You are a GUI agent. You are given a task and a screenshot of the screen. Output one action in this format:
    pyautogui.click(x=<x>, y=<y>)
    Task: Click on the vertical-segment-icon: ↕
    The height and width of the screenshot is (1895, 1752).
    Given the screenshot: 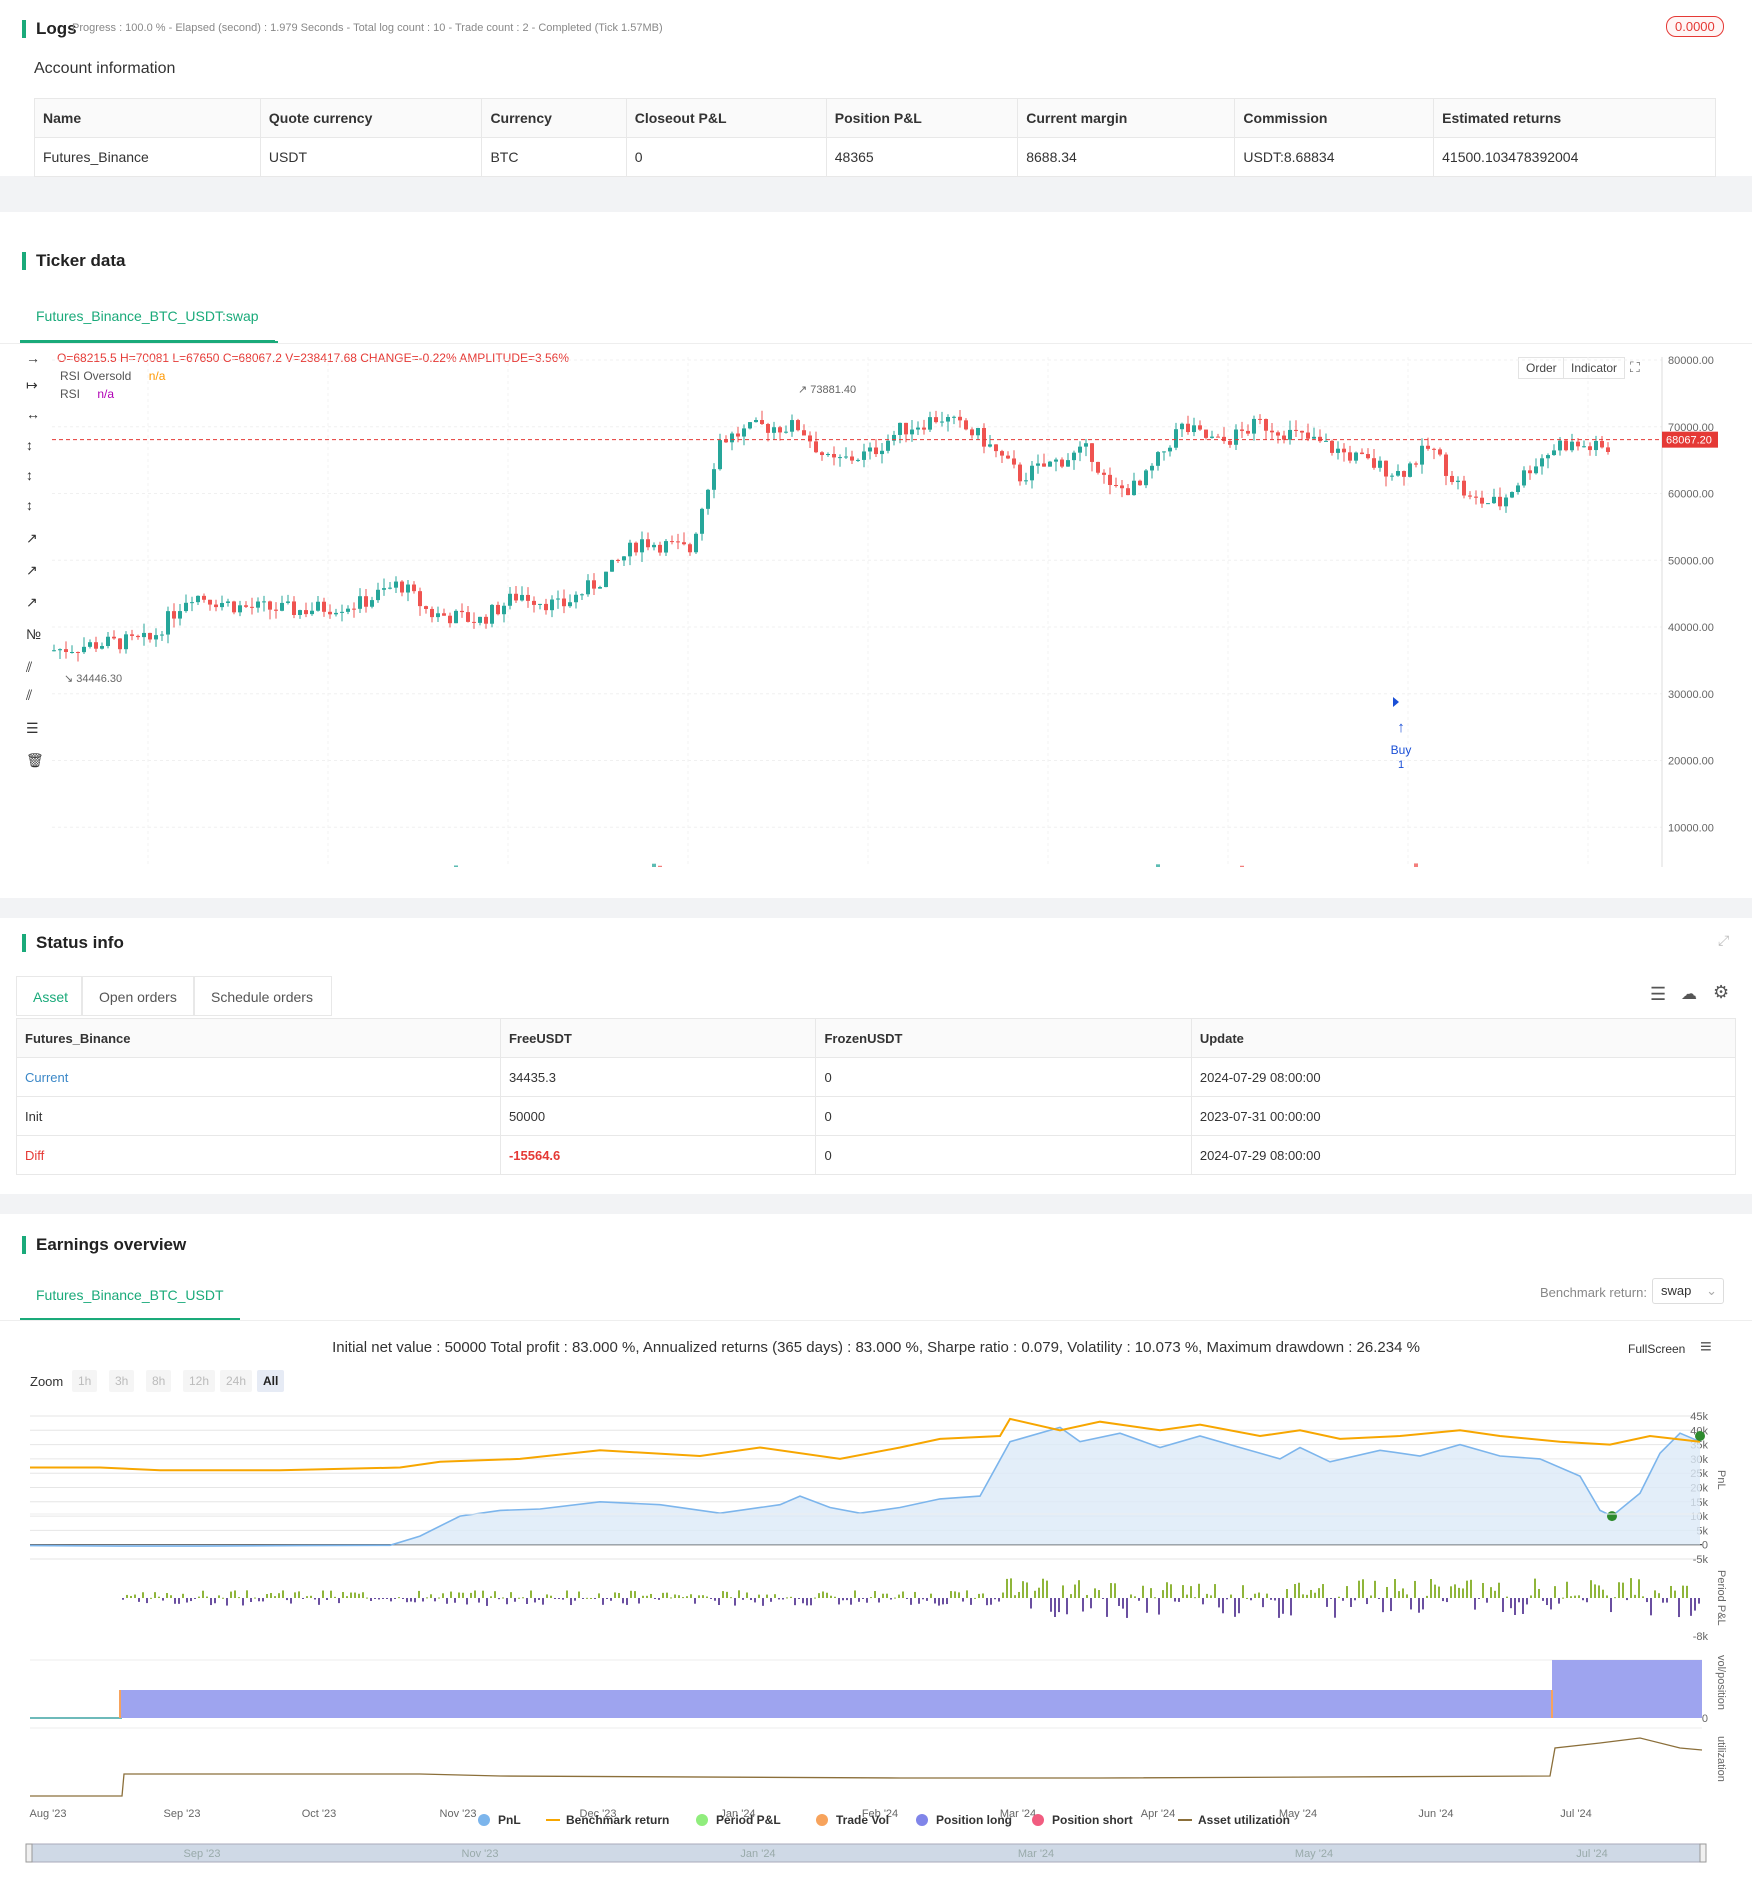 What is the action you would take?
    pyautogui.click(x=29, y=475)
    